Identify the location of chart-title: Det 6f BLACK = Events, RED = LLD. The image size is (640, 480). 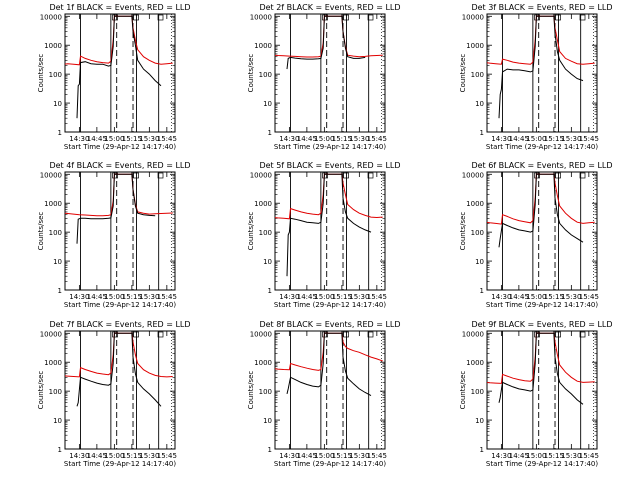
(541, 165).